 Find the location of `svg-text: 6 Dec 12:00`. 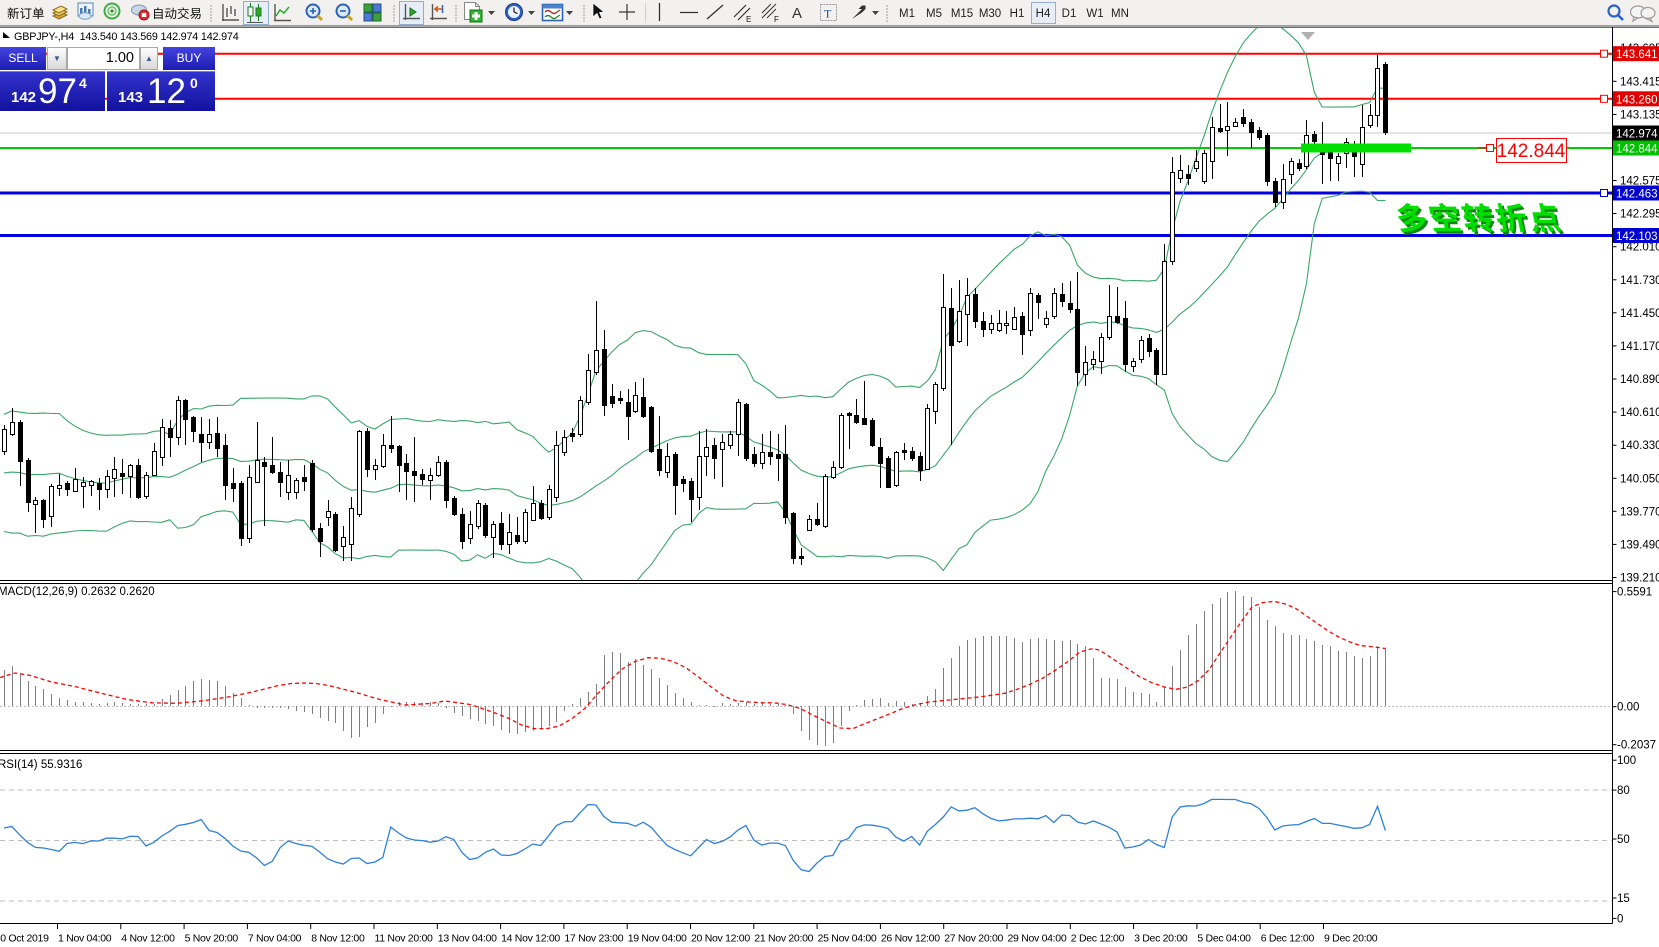

svg-text: 6 Dec 12:00 is located at coordinates (1288, 939).